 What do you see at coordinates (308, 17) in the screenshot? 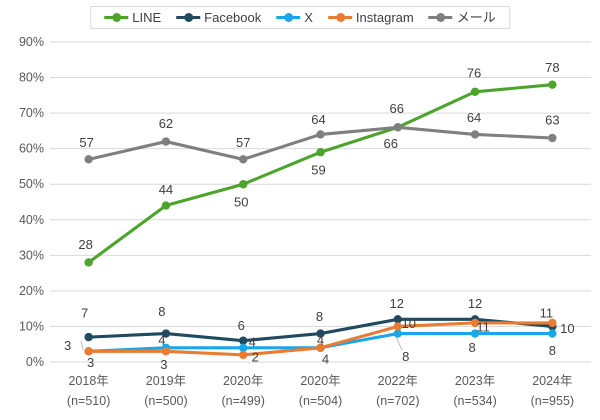
I see `legend-label: X` at bounding box center [308, 17].